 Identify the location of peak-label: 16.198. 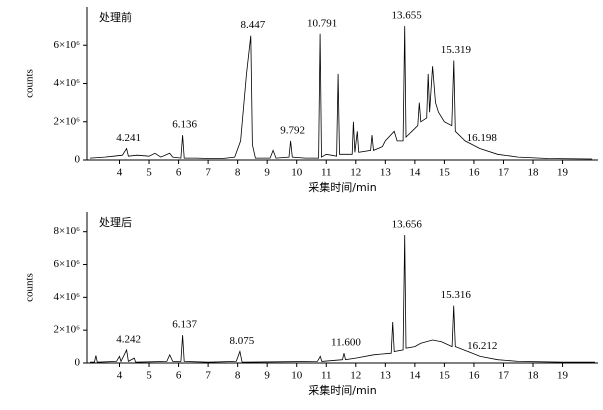
(482, 138).